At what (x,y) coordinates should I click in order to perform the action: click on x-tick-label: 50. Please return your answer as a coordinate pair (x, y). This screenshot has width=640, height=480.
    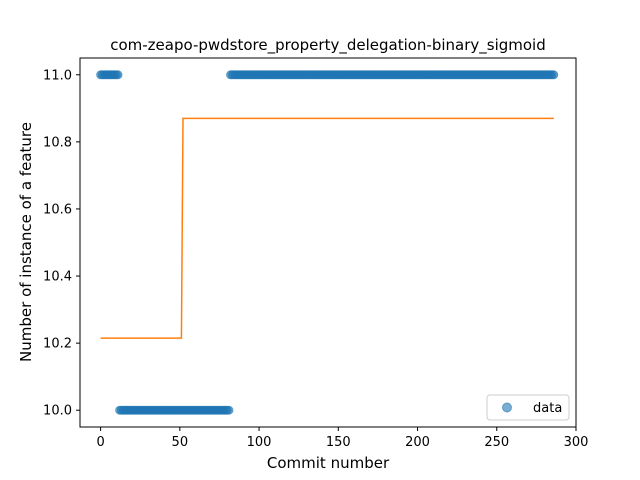
    Looking at the image, I should click on (180, 442).